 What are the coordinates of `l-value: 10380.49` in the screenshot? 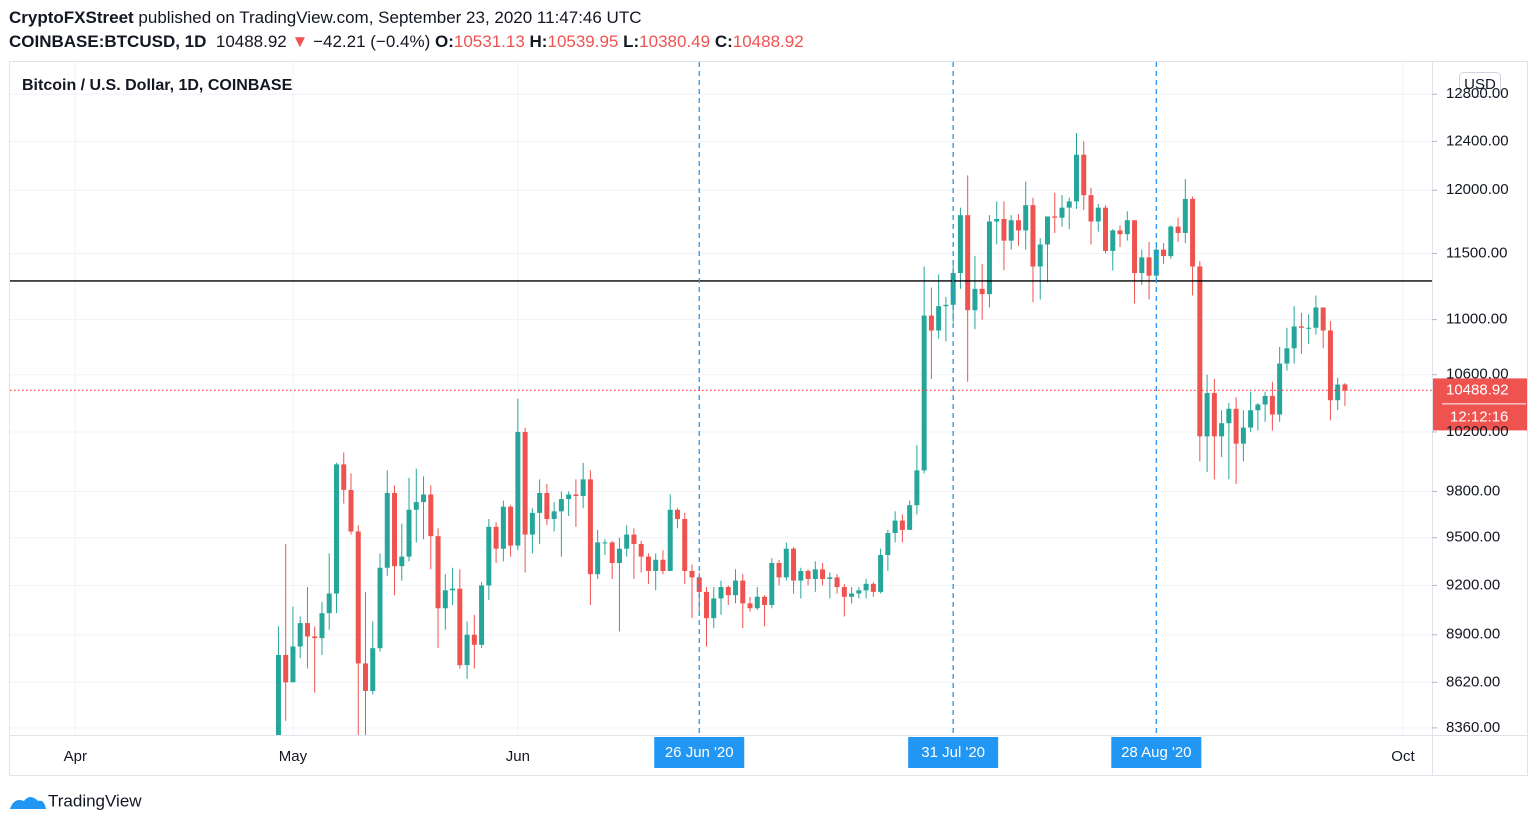 It's located at (675, 41).